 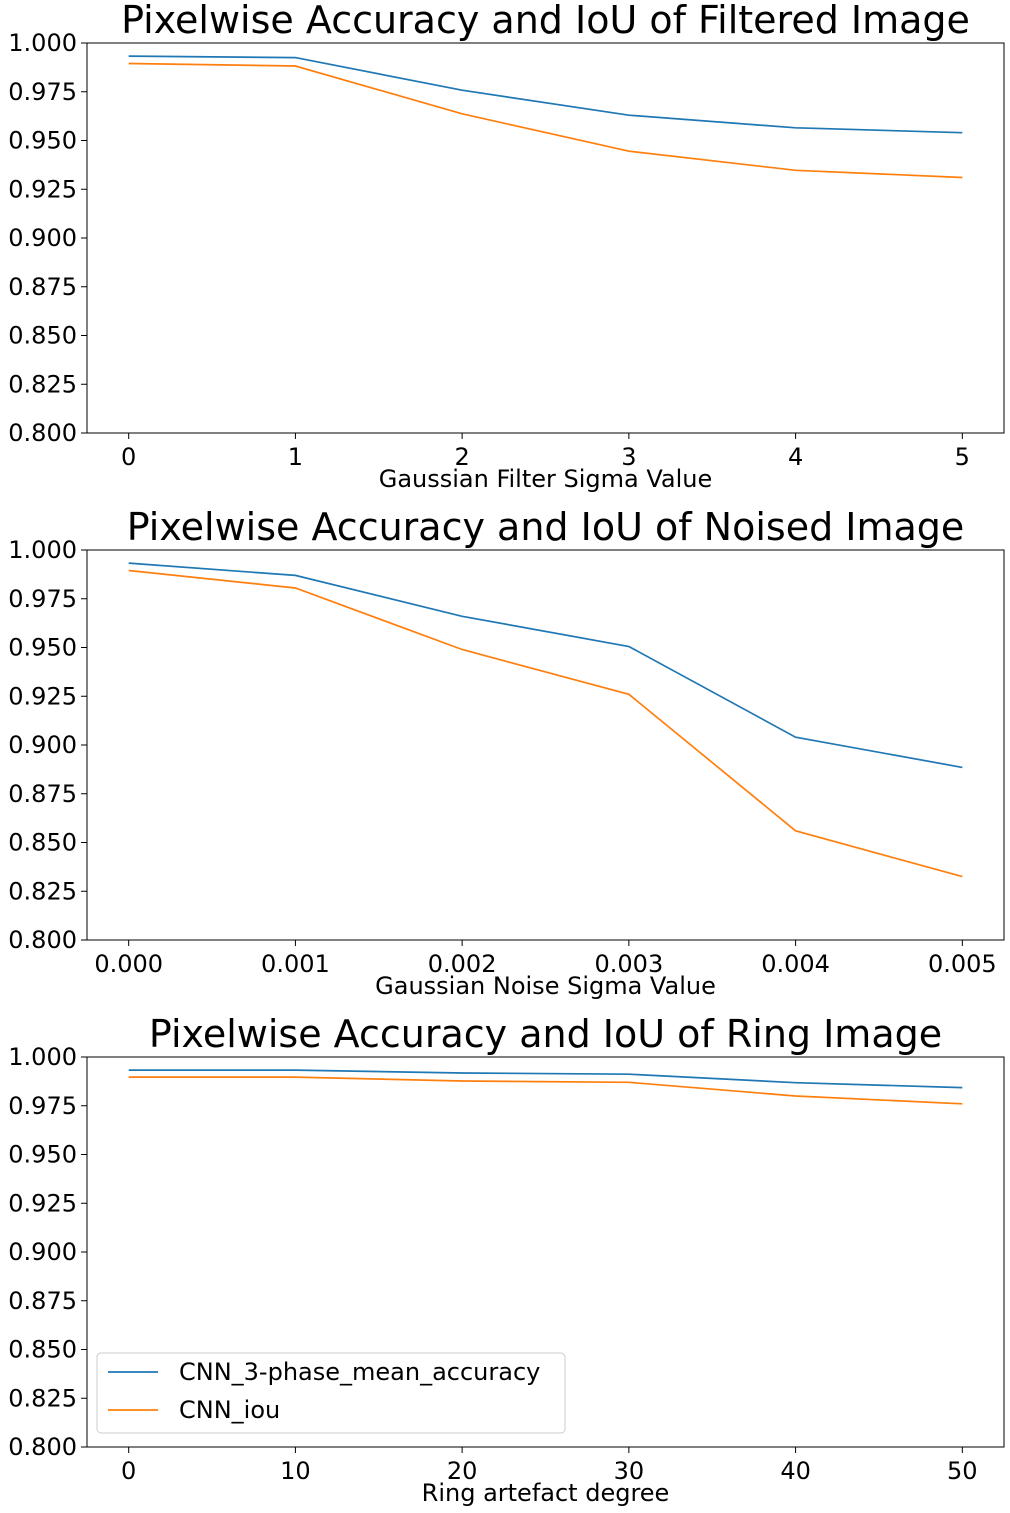 I want to click on x-tick-label: 0.002, so click(x=462, y=964).